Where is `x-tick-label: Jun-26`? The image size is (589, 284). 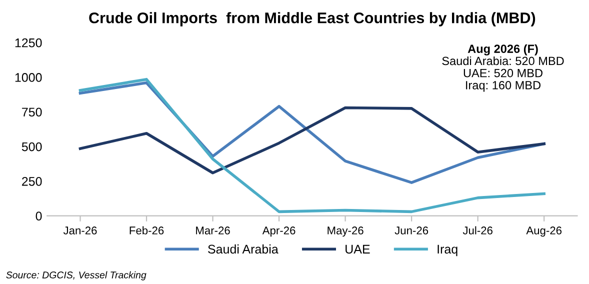
x-tick-label: Jun-26 is located at coordinates (411, 230).